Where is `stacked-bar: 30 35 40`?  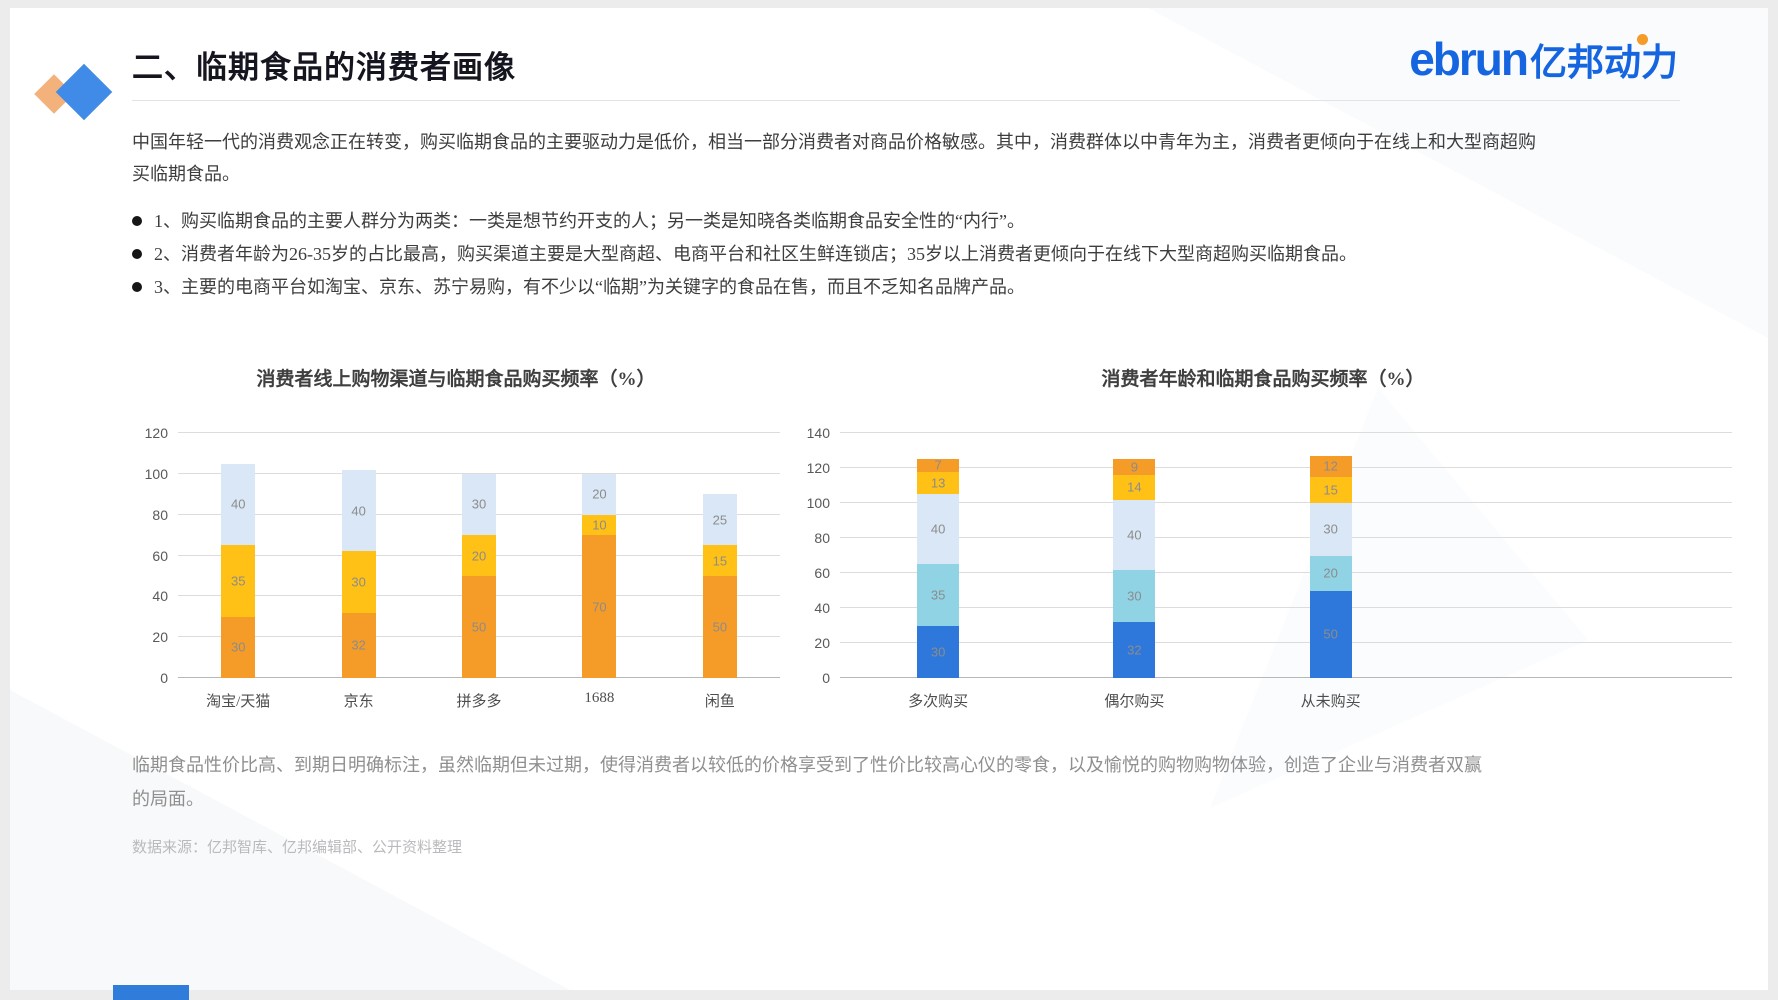 stacked-bar: 30 35 40 is located at coordinates (238, 555).